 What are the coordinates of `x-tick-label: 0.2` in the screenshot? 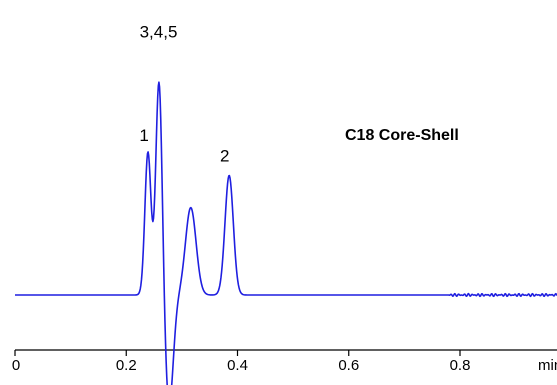 It's located at (126, 365).